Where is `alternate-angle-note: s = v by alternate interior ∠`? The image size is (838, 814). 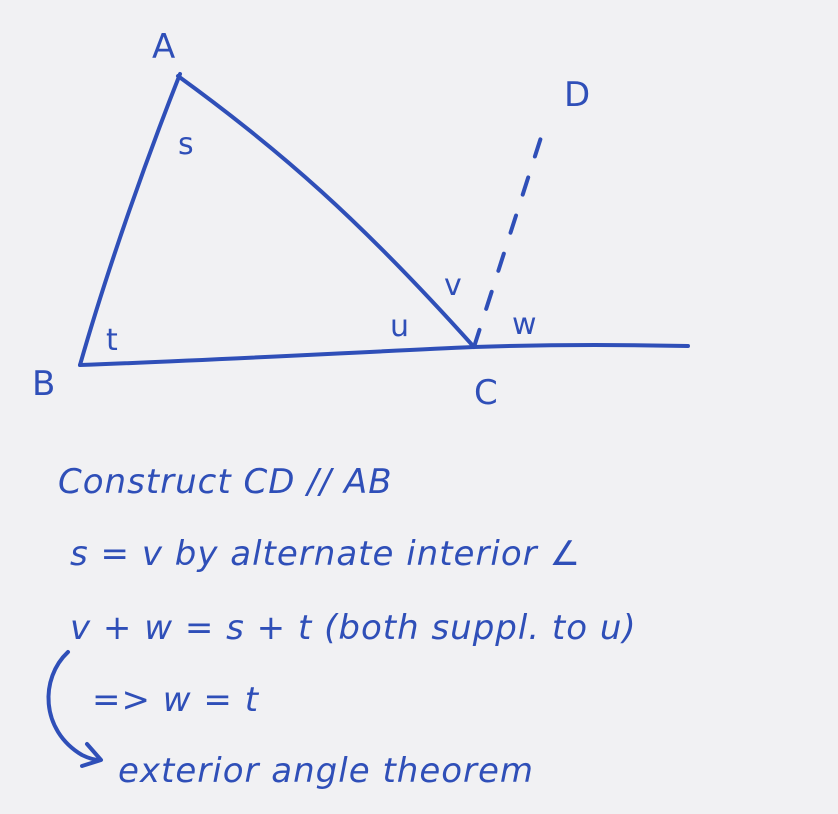 alternate-angle-note: s = v by alternate interior ∠ is located at coordinates (325, 554).